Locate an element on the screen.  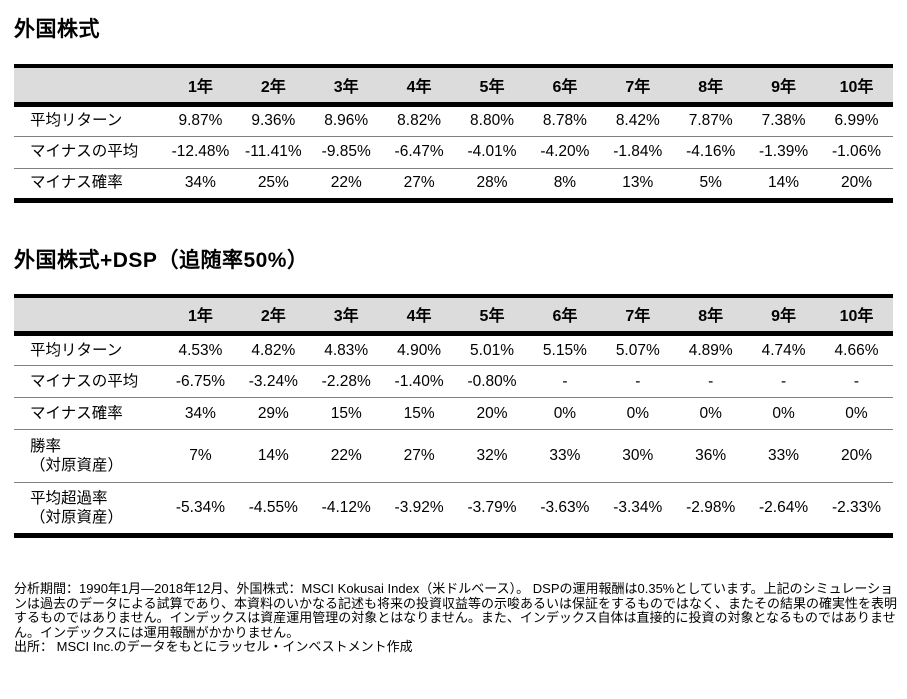
value-cell: 29% is located at coordinates (273, 413).